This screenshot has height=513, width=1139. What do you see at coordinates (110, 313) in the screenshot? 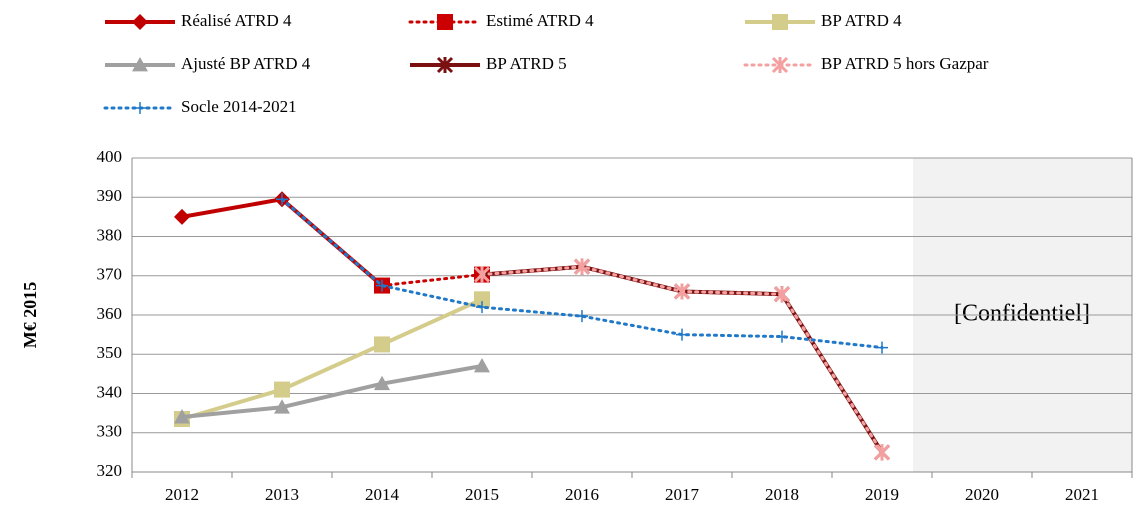
I see `y-tick-label: 360` at bounding box center [110, 313].